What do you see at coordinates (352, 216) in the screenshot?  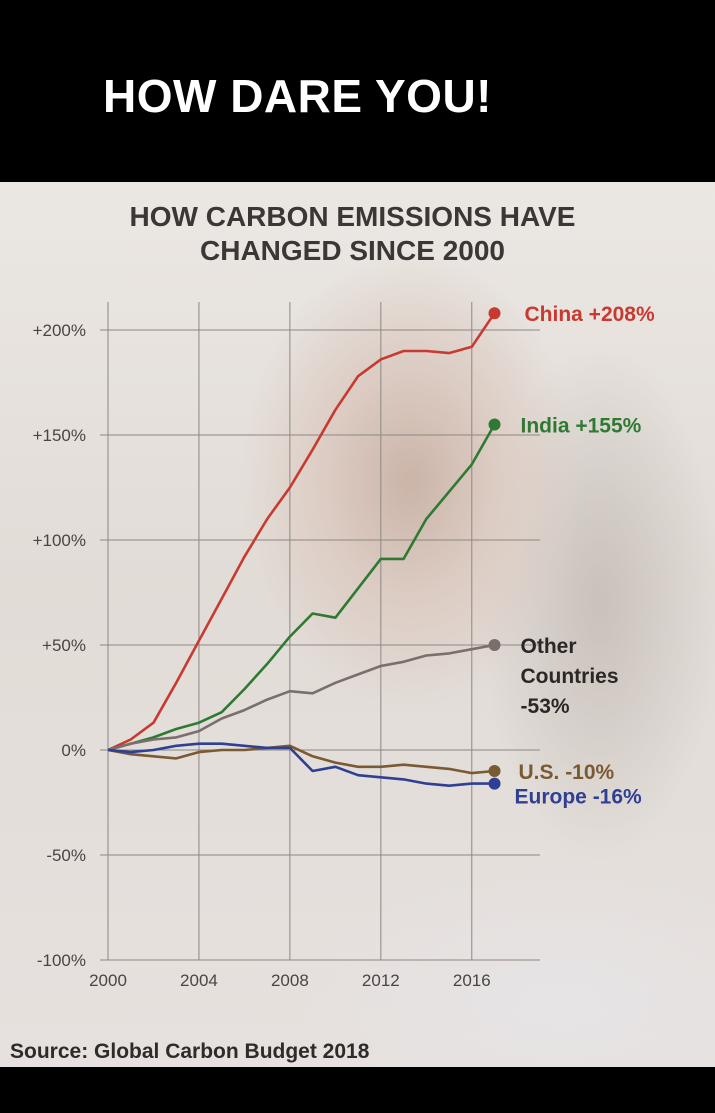 I see `chart-title-line-1: HOW CARBON EMISSIONS HAVE` at bounding box center [352, 216].